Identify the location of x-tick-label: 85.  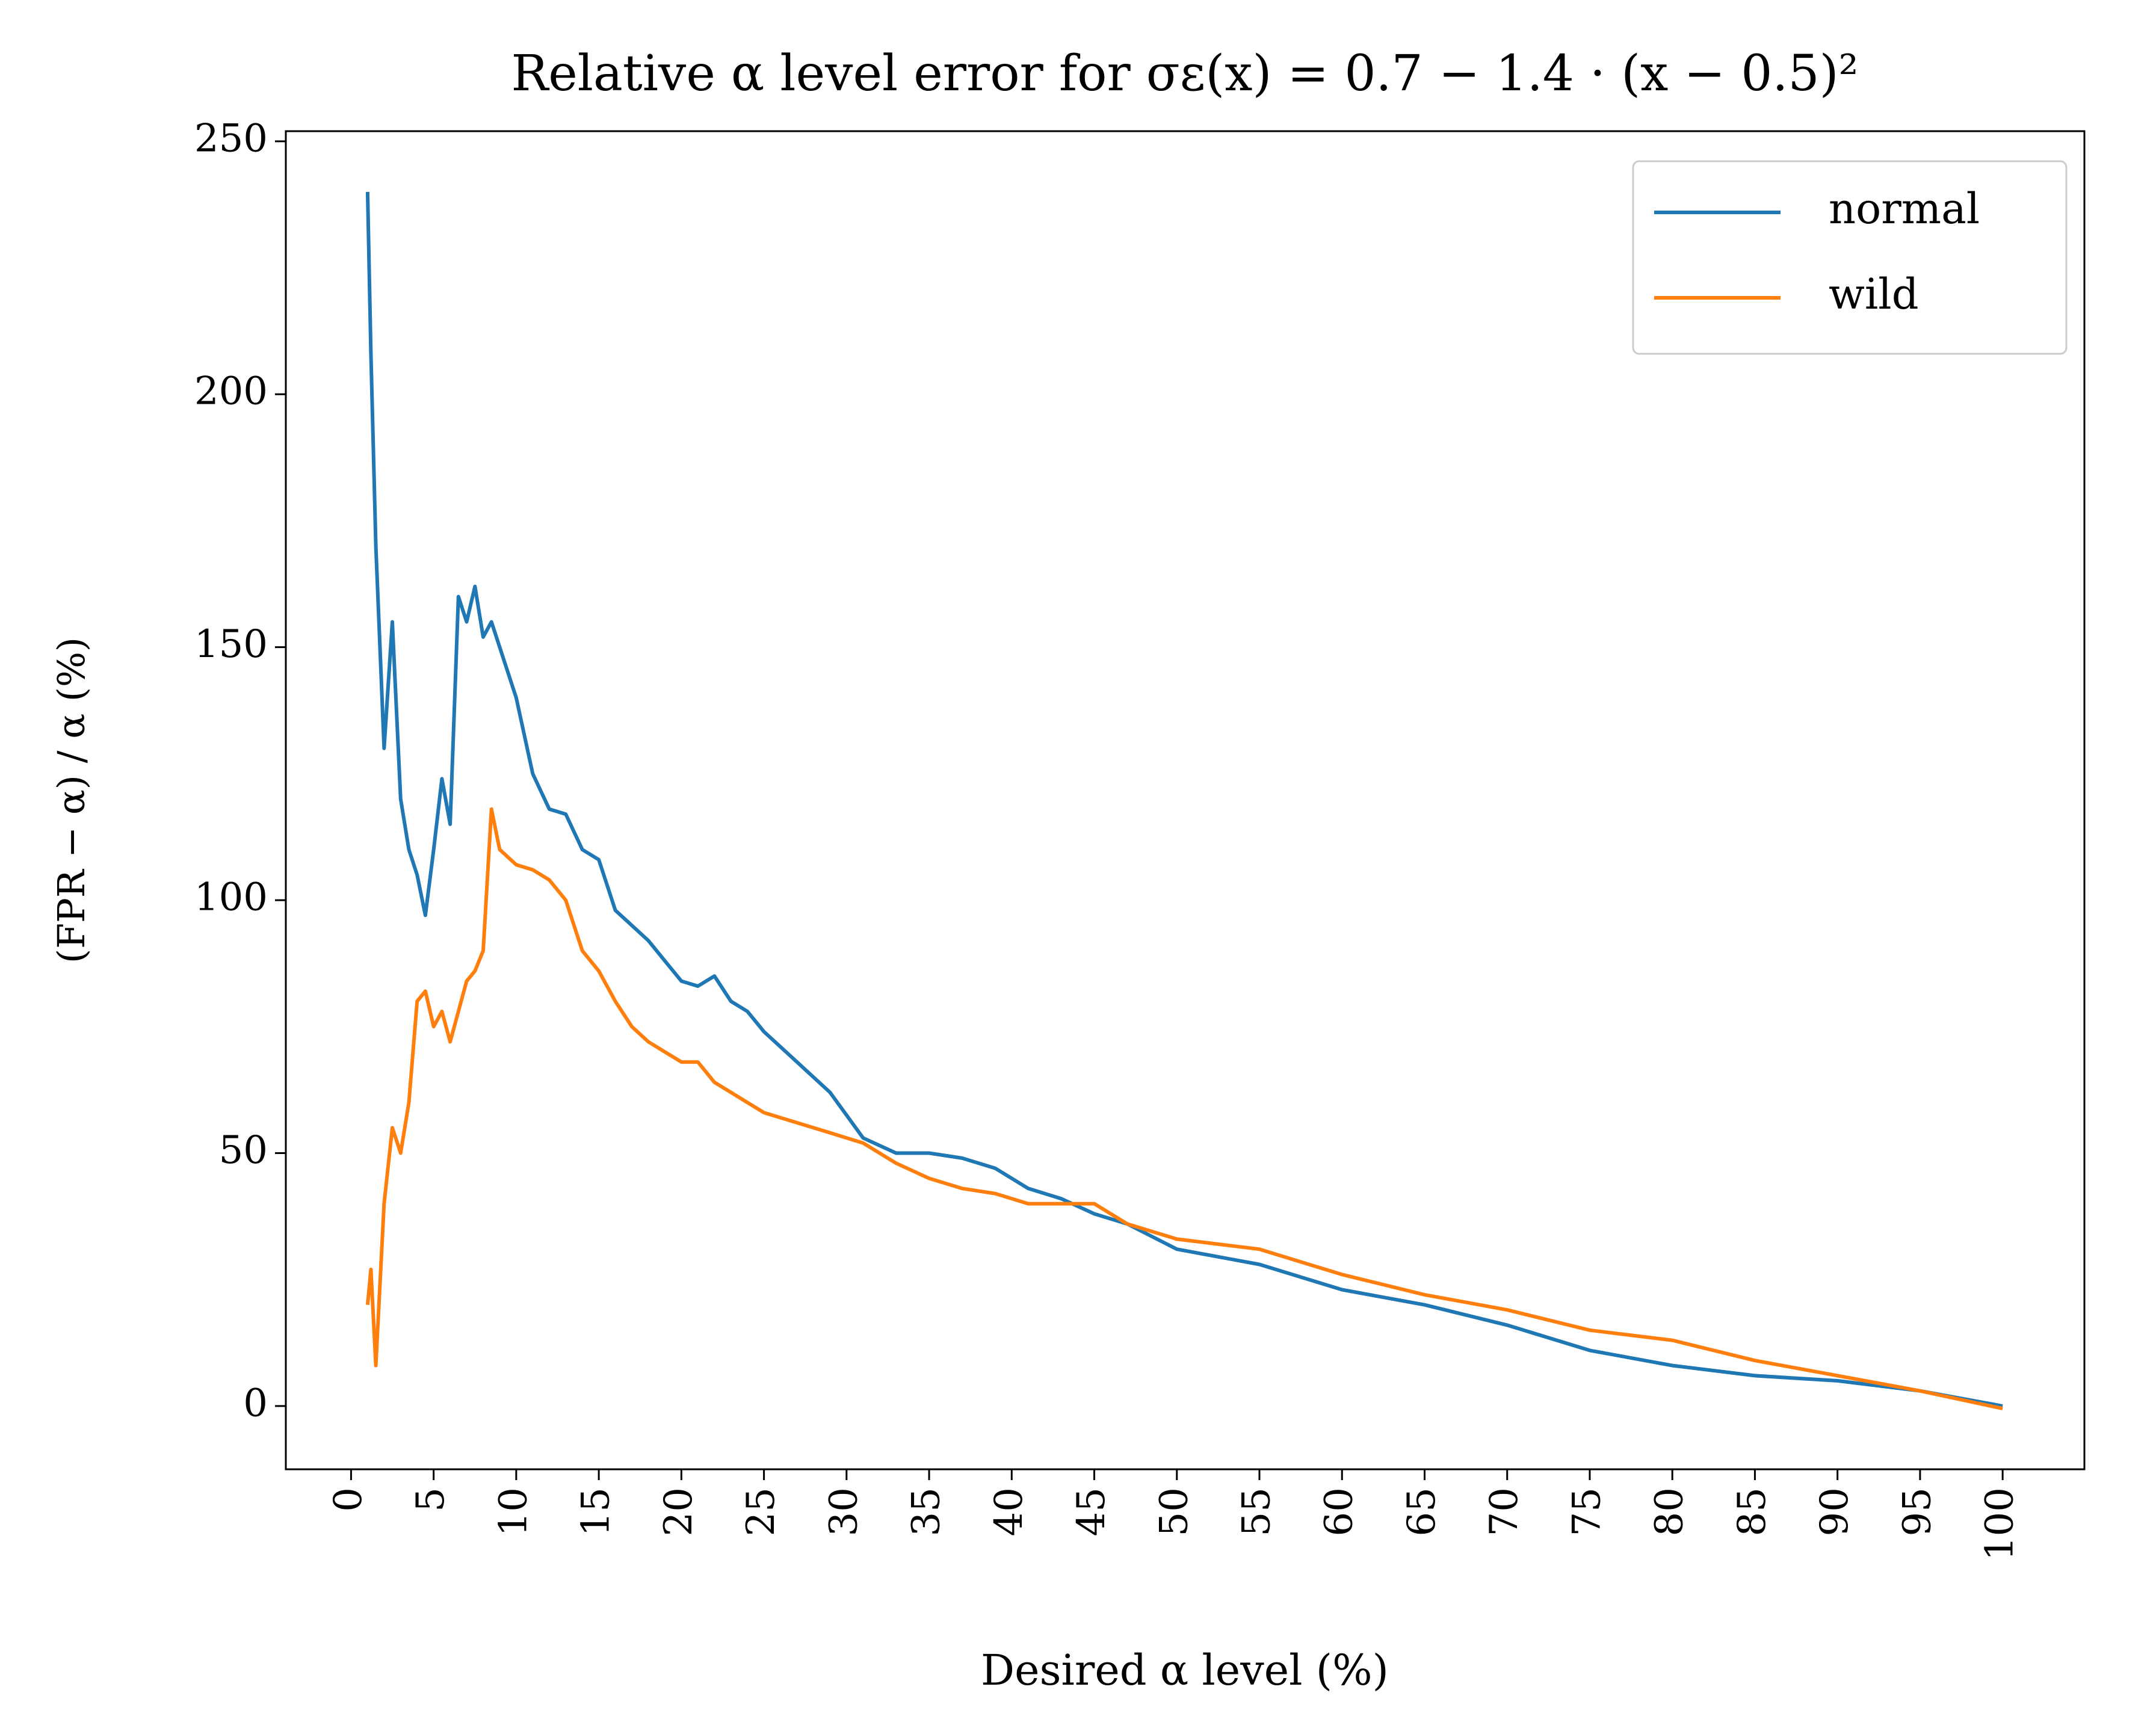
(1752, 1511).